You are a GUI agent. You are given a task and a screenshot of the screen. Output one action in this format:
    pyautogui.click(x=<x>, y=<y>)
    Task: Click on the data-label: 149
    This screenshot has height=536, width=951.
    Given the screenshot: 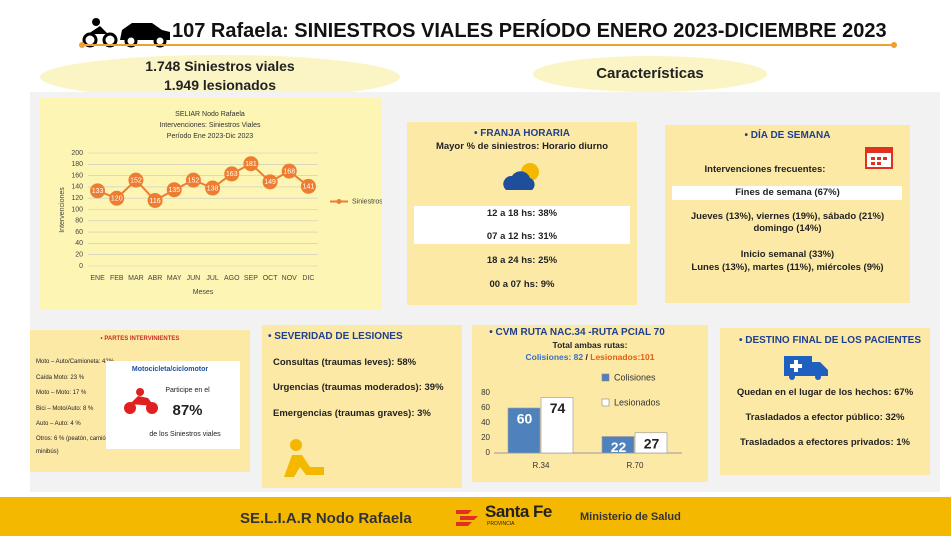 What is the action you would take?
    pyautogui.click(x=270, y=182)
    